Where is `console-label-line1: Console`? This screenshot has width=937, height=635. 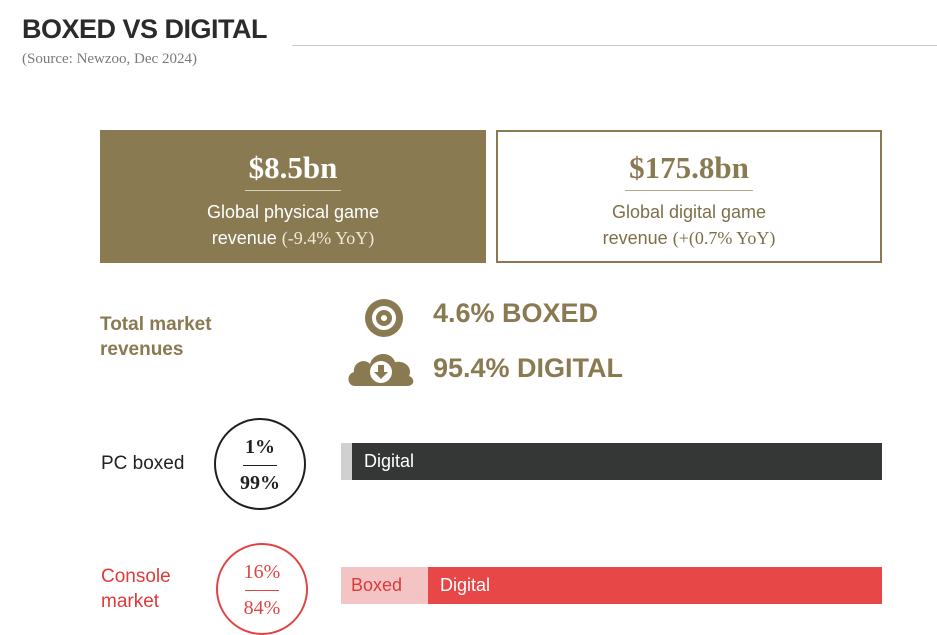 console-label-line1: Console is located at coordinates (136, 576).